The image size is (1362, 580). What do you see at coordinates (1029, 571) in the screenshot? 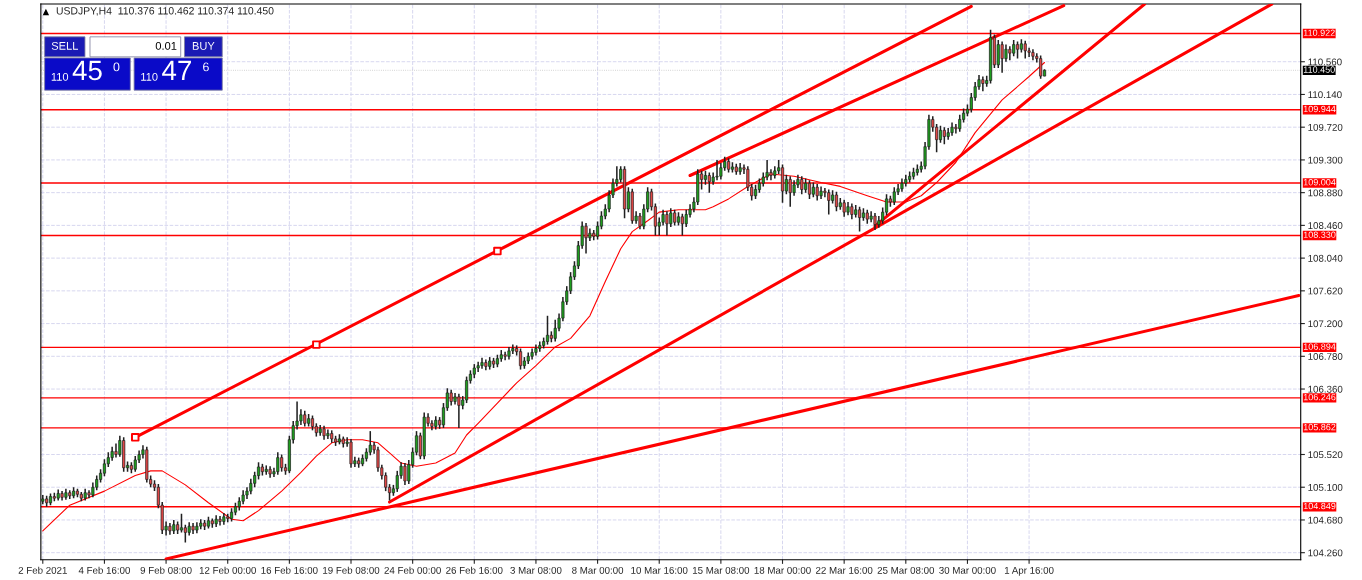
I see `x-tick-label: 1 Apr 16:00` at bounding box center [1029, 571].